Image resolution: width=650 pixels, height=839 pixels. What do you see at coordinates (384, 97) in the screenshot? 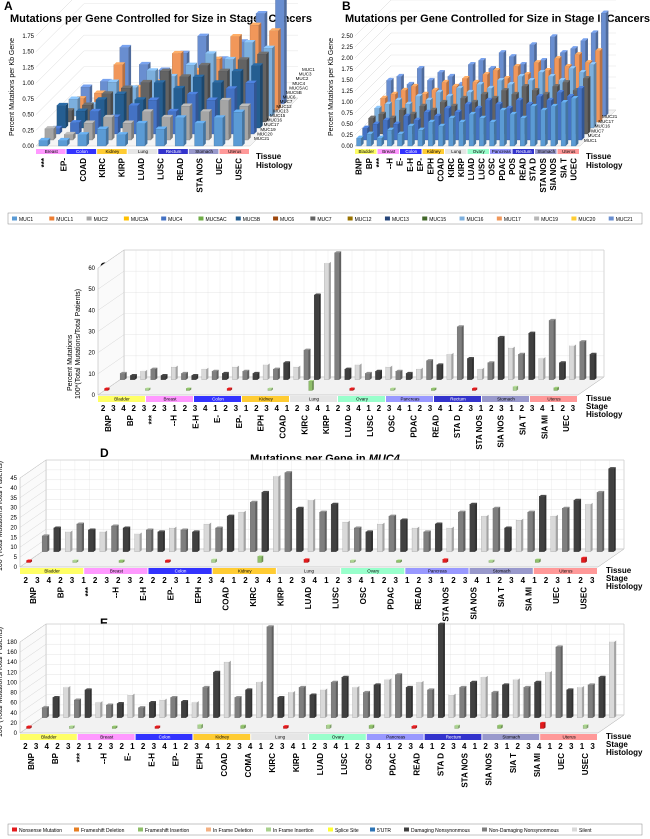
I see `bar-B-MUC17-BNP-top` at bounding box center [384, 97].